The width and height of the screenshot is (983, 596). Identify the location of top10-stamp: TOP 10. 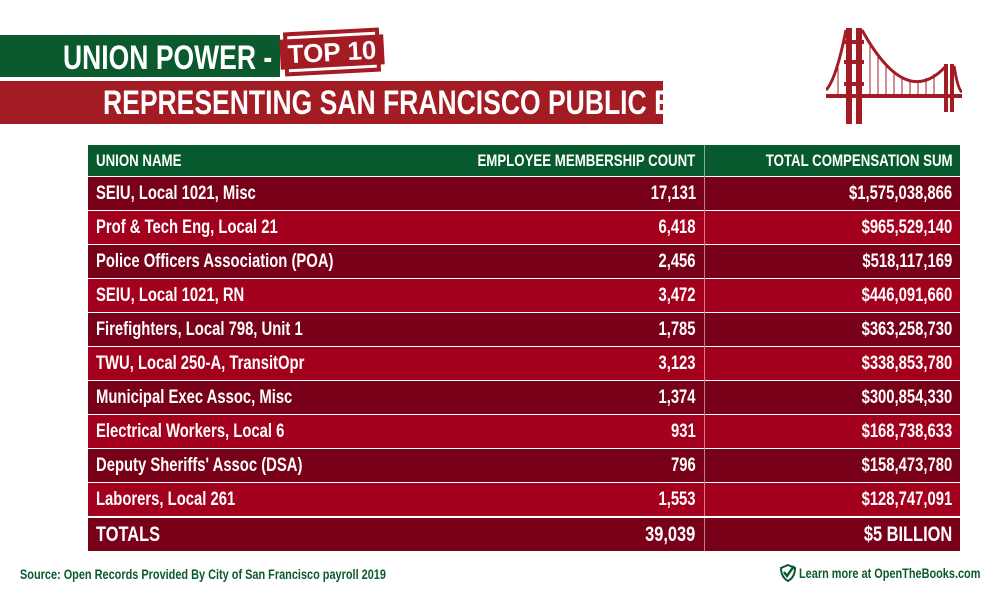
(332, 52).